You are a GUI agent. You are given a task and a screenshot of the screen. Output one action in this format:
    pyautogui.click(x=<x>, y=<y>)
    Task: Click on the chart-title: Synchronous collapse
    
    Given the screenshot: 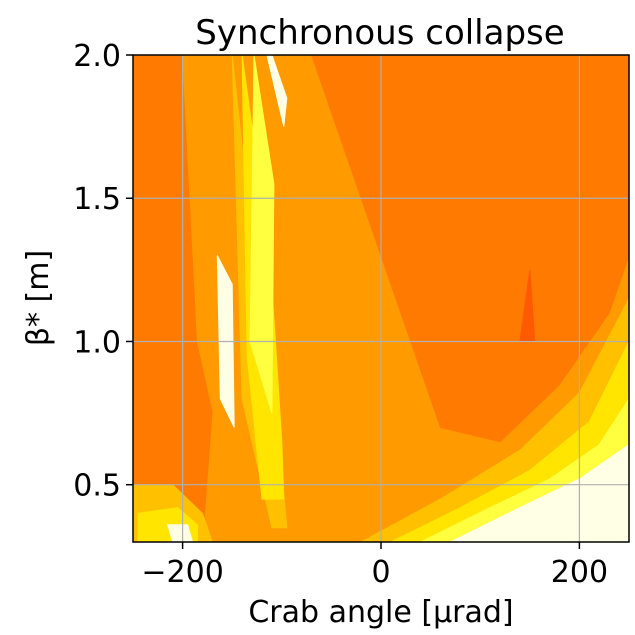 What is the action you would take?
    pyautogui.click(x=379, y=33)
    